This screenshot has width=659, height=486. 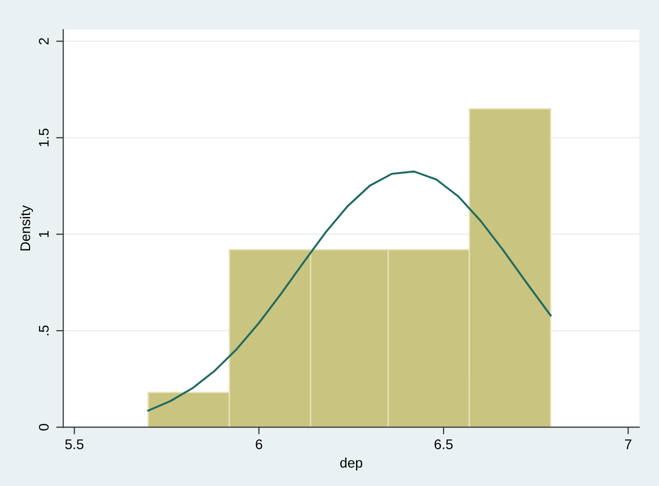 What do you see at coordinates (259, 444) in the screenshot?
I see `x-tick-label: 6` at bounding box center [259, 444].